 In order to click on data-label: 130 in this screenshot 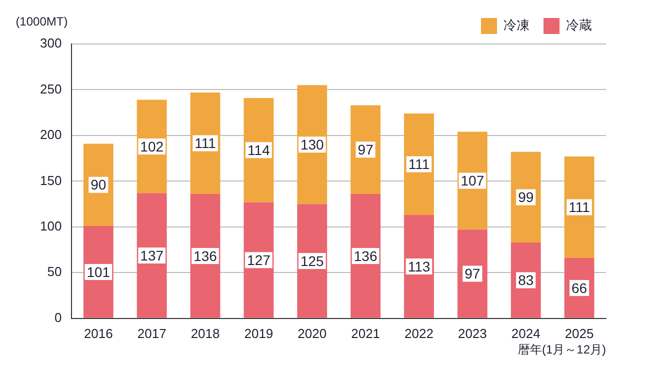, I will do `click(312, 144)`.